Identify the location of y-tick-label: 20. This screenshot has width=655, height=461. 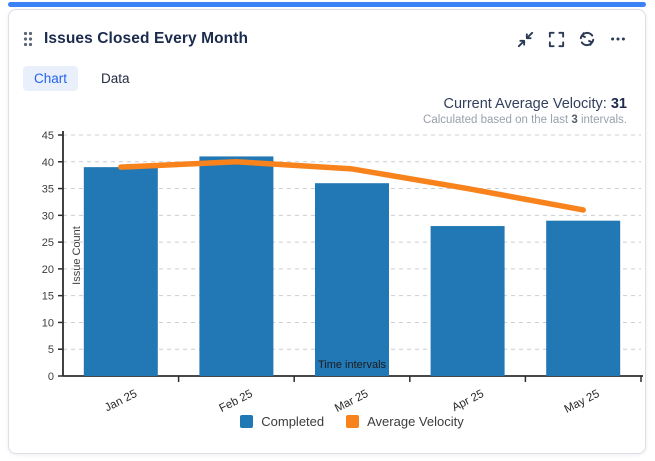
(48, 270).